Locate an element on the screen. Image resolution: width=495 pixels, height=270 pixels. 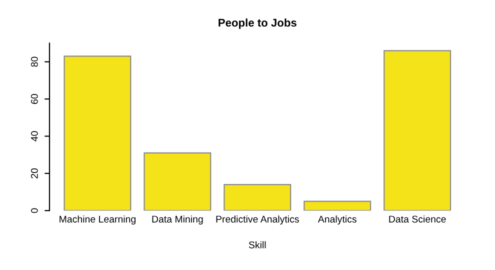
x-tick-label: Data Science is located at coordinates (417, 219).